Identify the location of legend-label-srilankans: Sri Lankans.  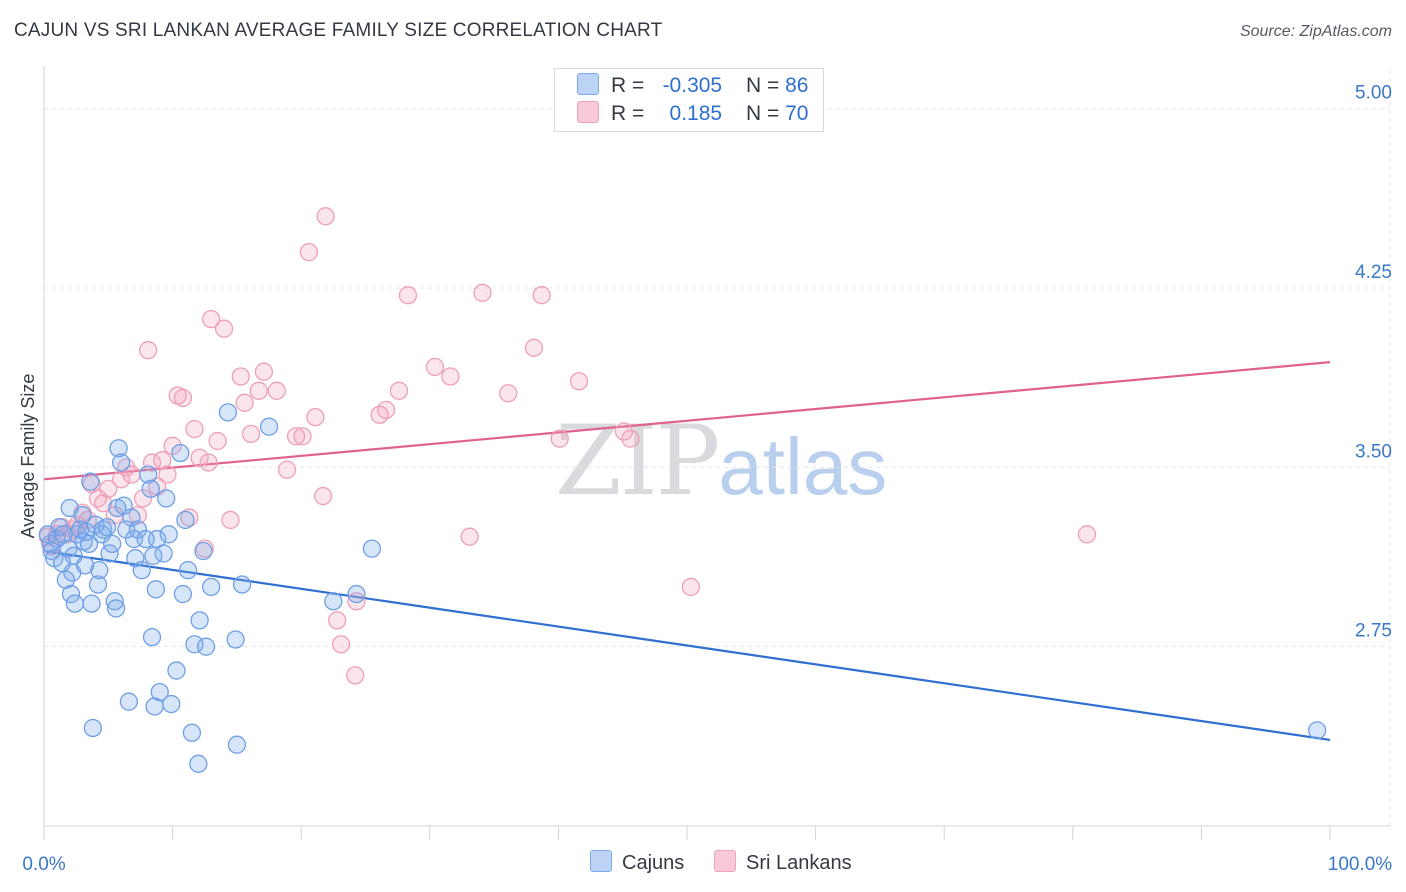
(799, 863).